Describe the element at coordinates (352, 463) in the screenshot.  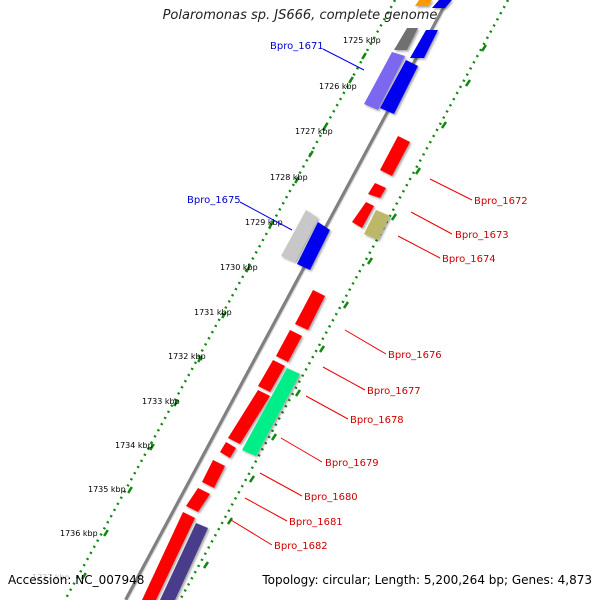
I see `gene-label-bpro-1679: Bpro_1679` at that location.